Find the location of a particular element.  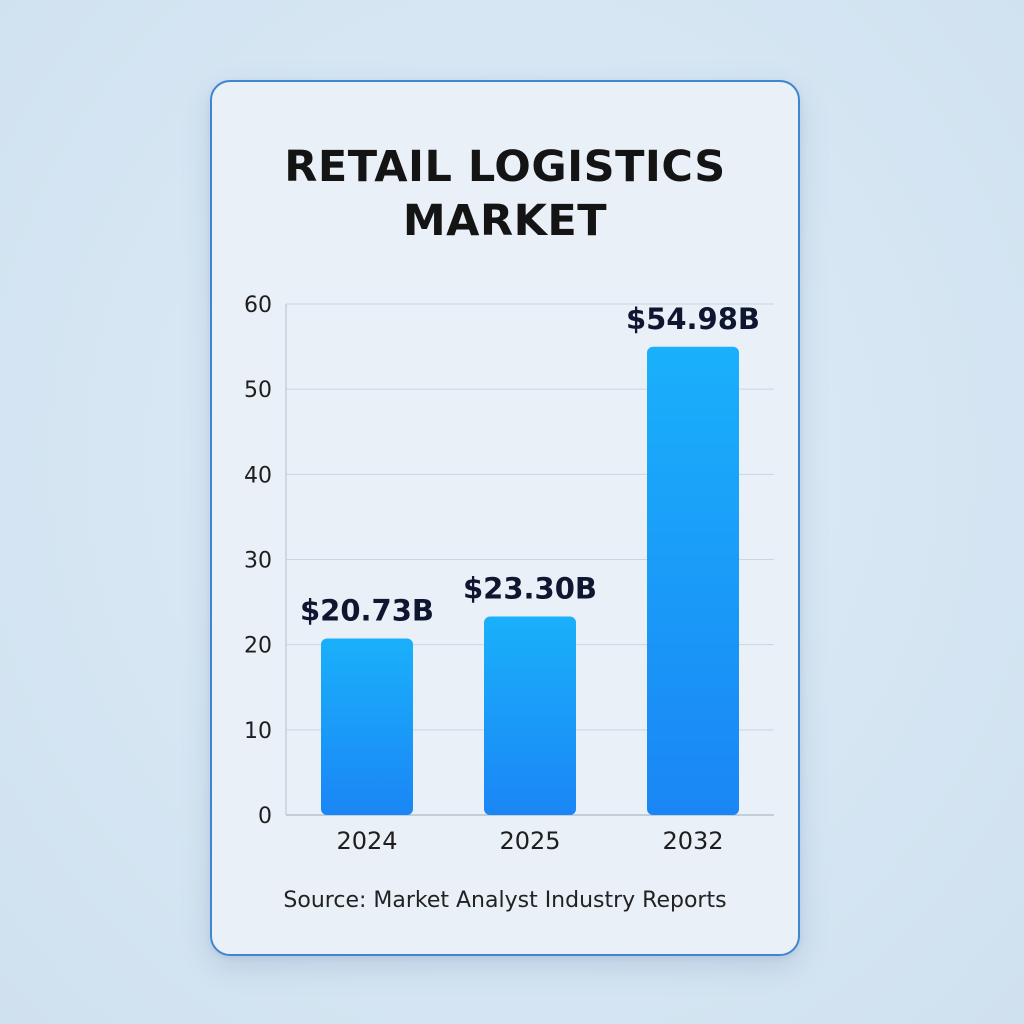

x-tick-label: 2025 is located at coordinates (529, 841).